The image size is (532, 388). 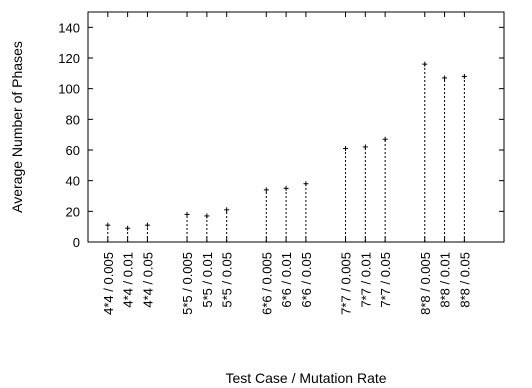 I want to click on y-tick-label: 140, so click(x=69, y=27).